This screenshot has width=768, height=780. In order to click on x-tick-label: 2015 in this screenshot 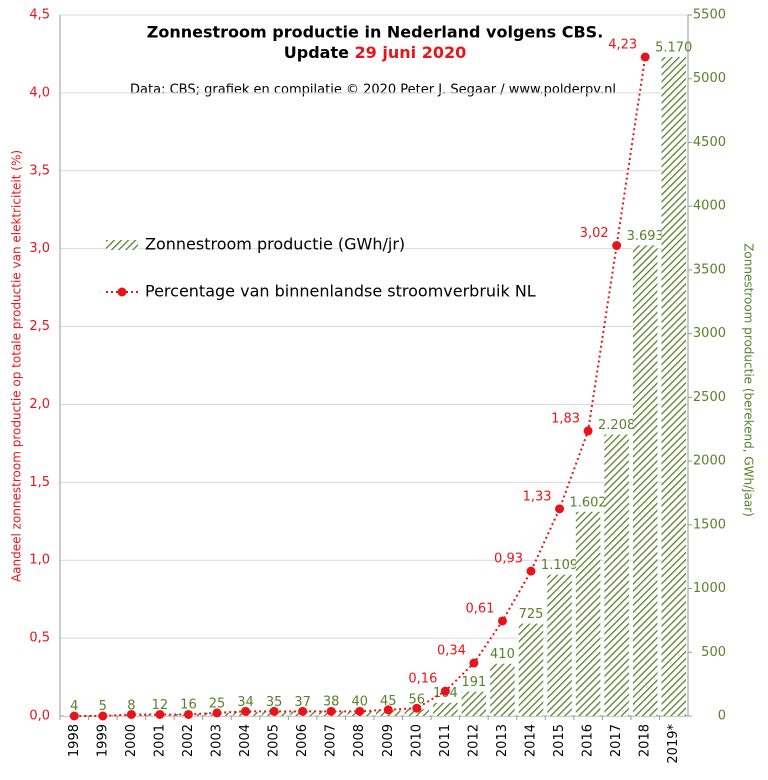, I will do `click(559, 740)`.